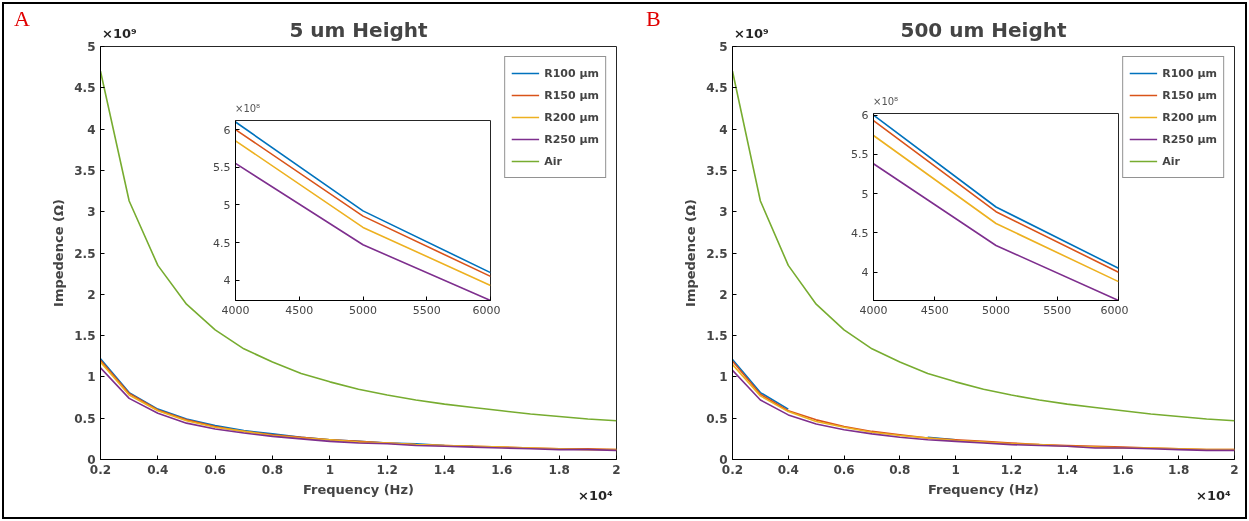 Image resolution: width=1249 pixels, height=521 pixels. Describe the element at coordinates (983, 29) in the screenshot. I see `chart-title: 500 um Height` at that location.